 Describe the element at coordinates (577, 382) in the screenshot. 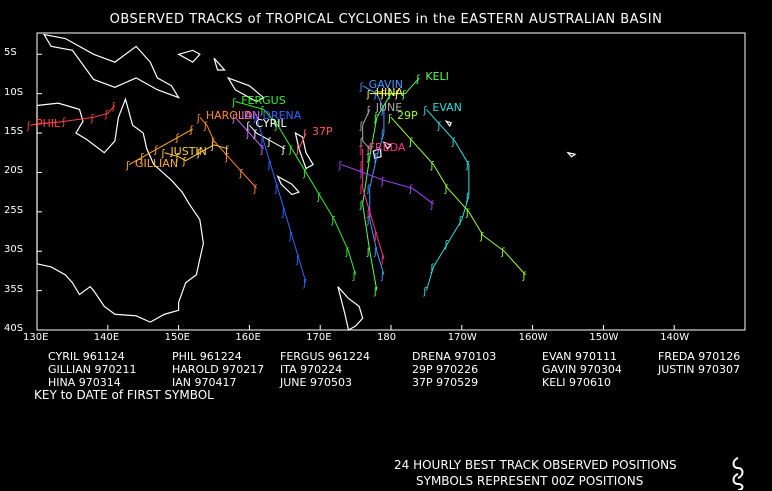

I see `key-entry-keli: KELI 970610` at that location.